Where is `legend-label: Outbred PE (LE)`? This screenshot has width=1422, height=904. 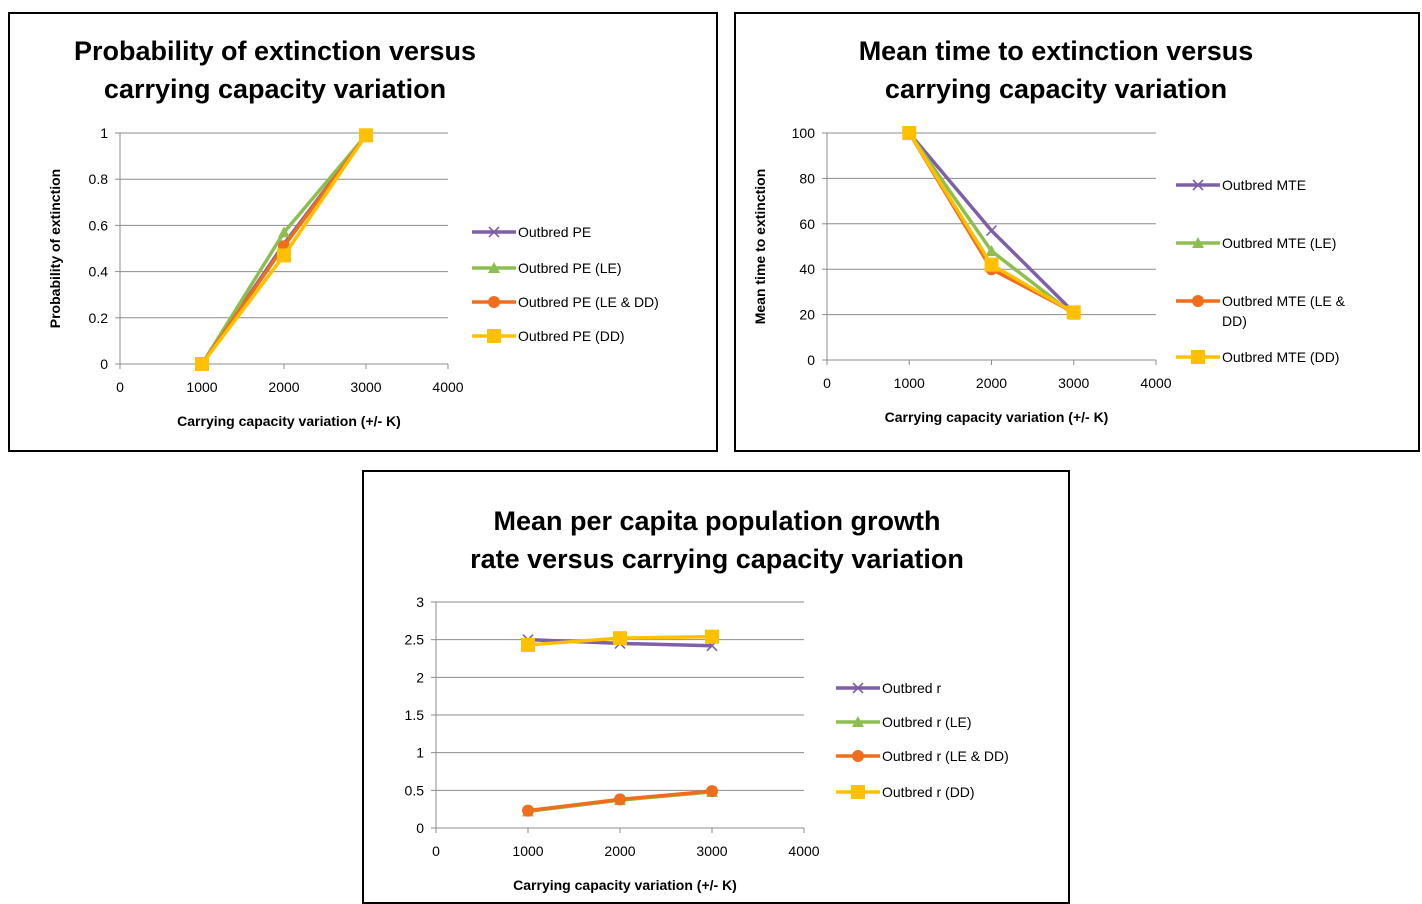 legend-label: Outbred PE (LE) is located at coordinates (570, 268).